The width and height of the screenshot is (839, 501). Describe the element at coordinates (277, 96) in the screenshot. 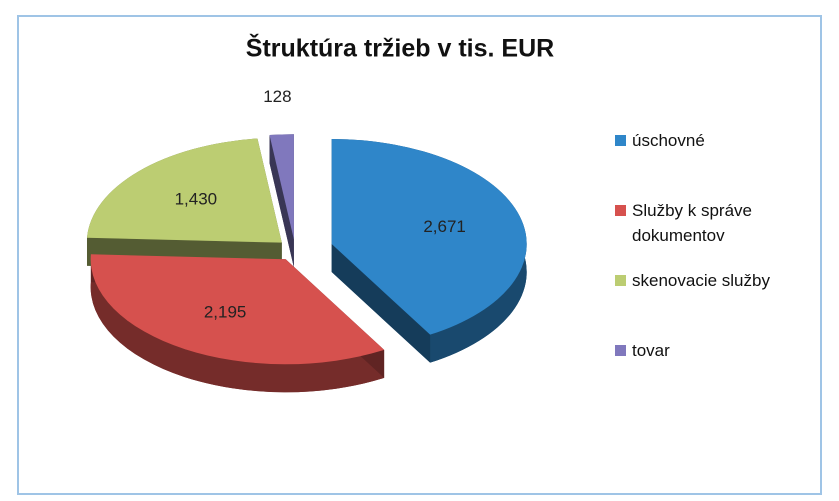

I see `data-label: 128` at that location.